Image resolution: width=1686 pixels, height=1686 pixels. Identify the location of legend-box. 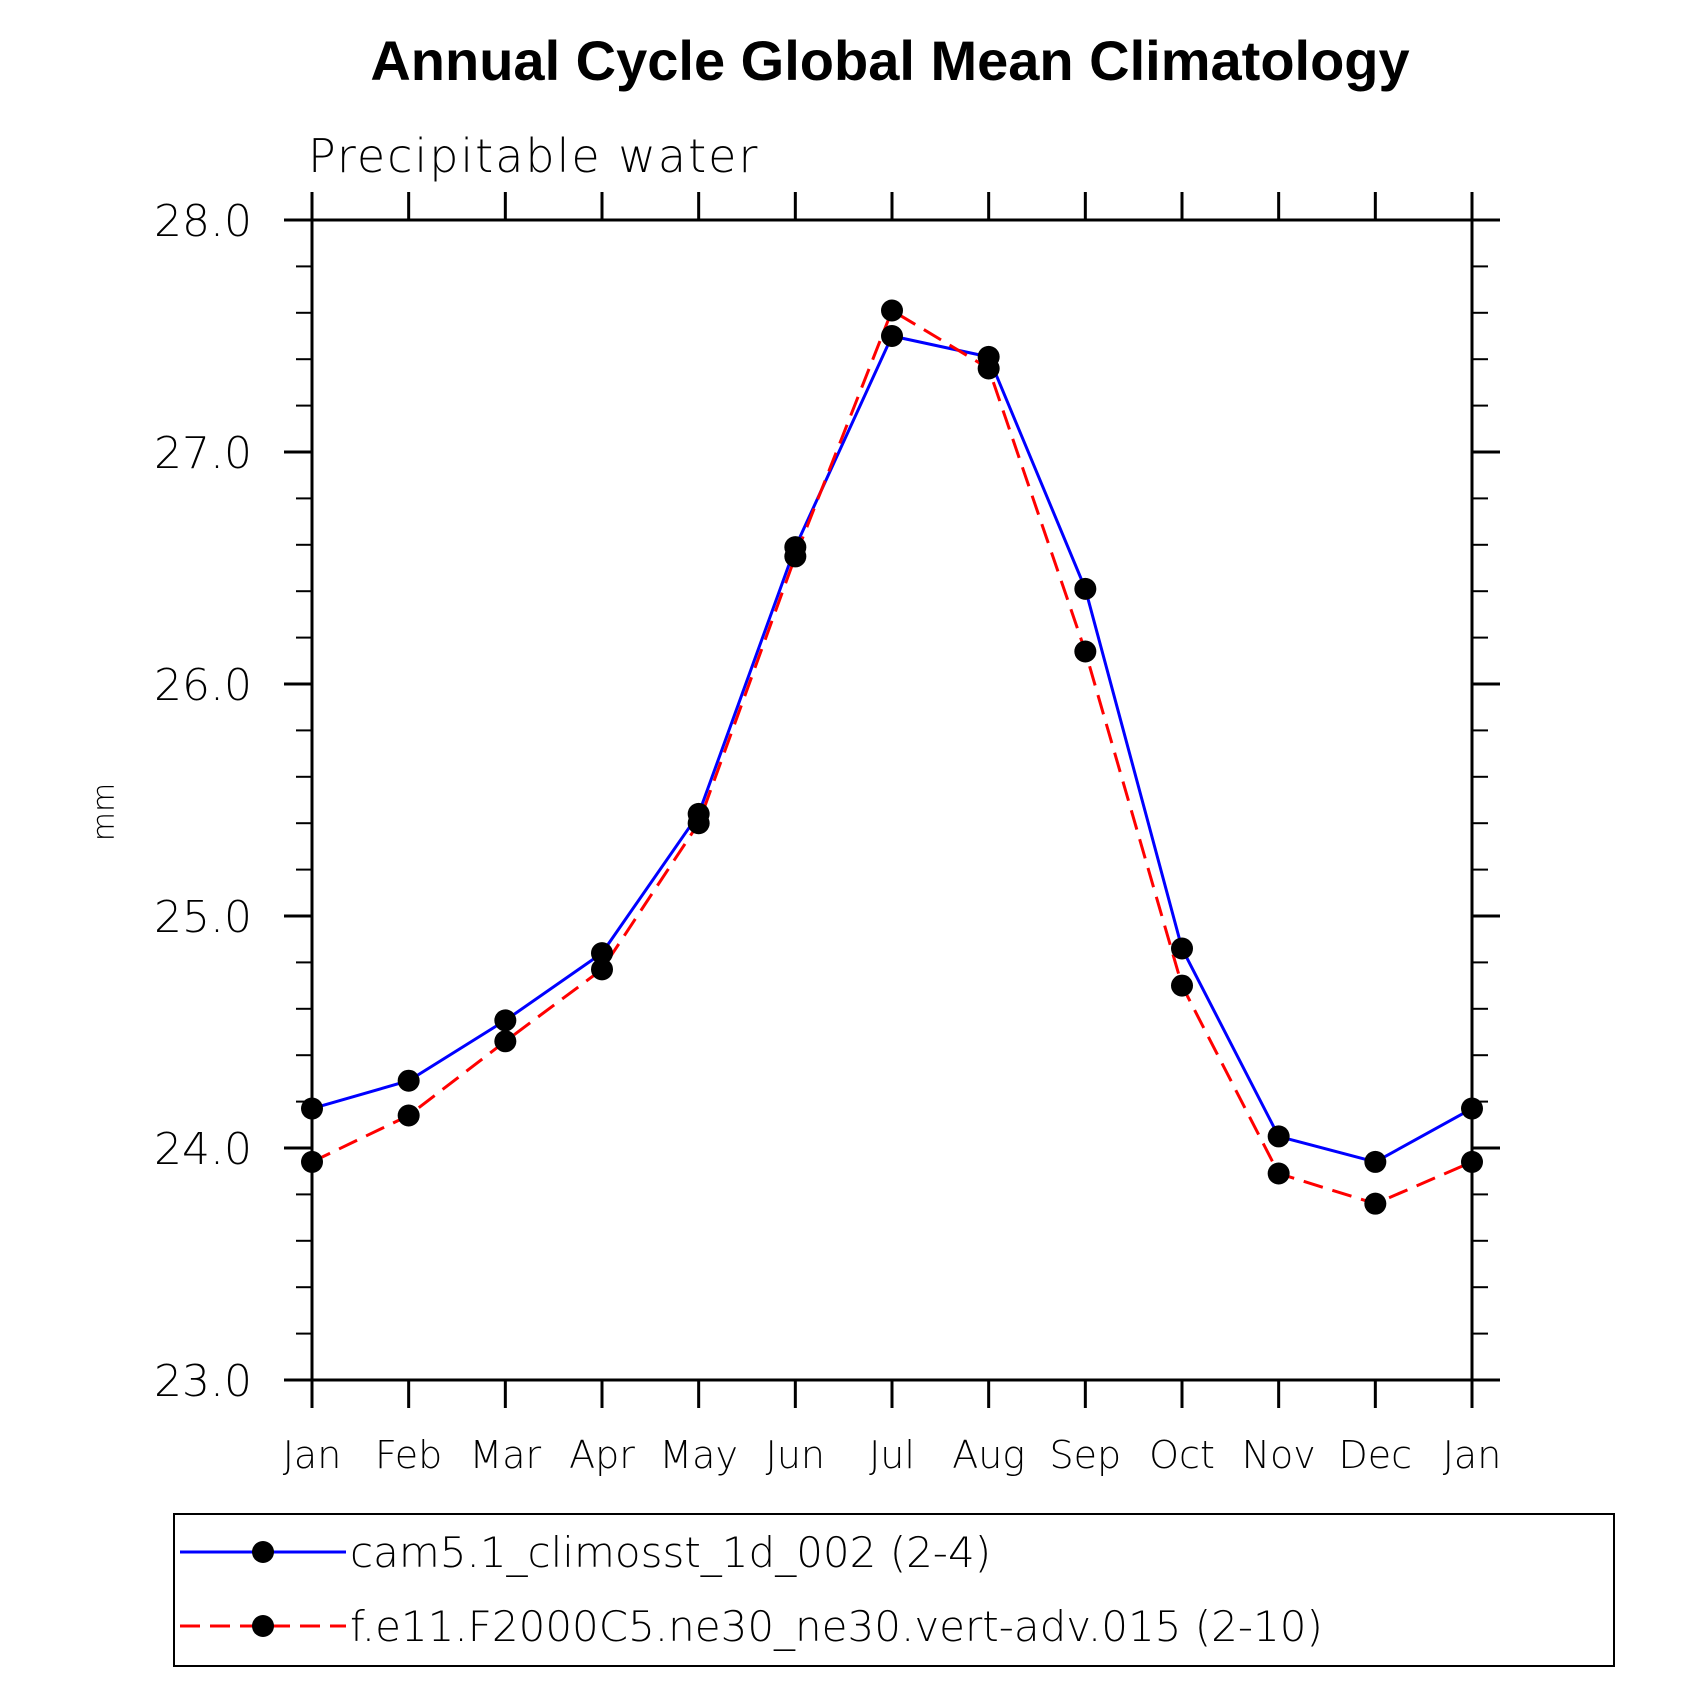
(894, 1590).